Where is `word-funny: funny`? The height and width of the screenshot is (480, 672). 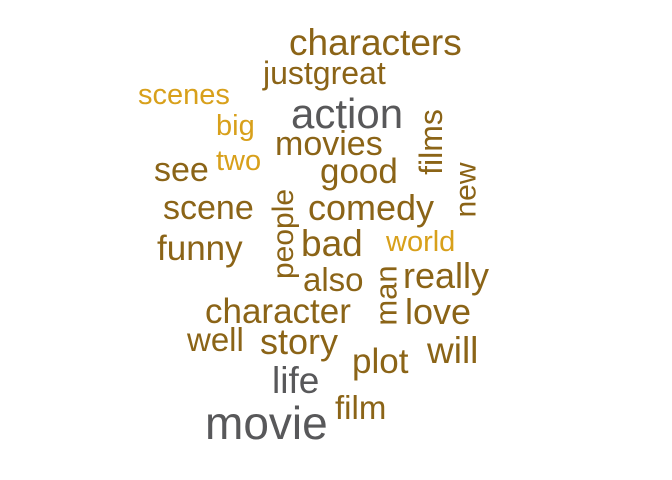 word-funny: funny is located at coordinates (200, 248).